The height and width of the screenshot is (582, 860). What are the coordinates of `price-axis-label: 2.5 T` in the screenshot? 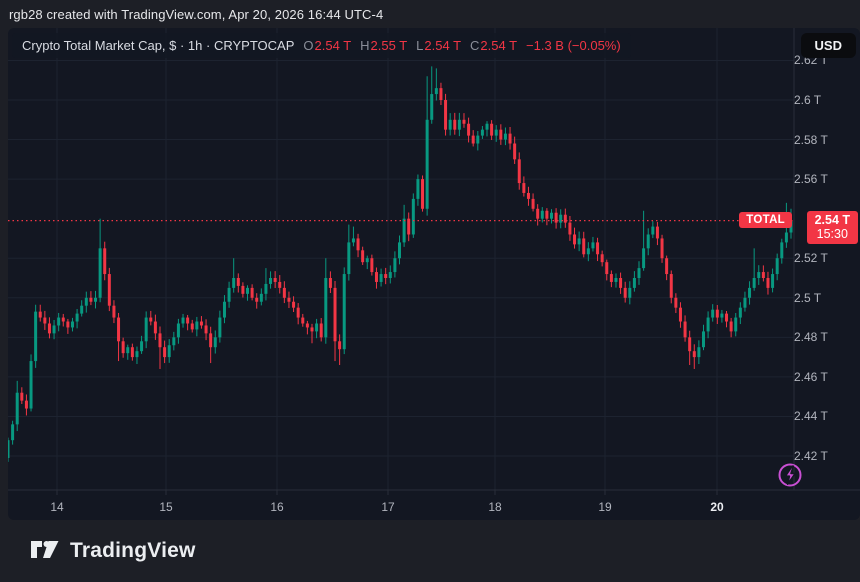 It's located at (808, 297).